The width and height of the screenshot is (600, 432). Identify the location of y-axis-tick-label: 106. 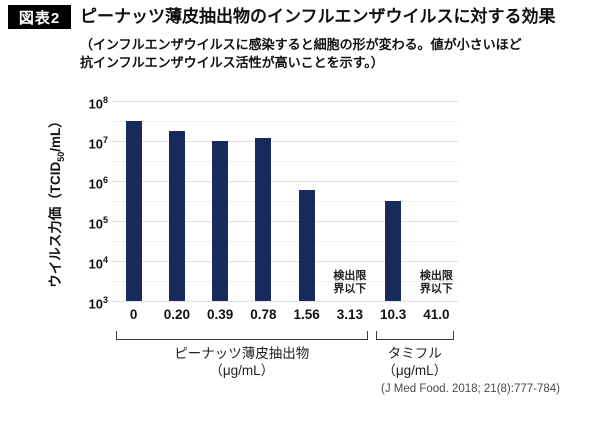
(88, 182).